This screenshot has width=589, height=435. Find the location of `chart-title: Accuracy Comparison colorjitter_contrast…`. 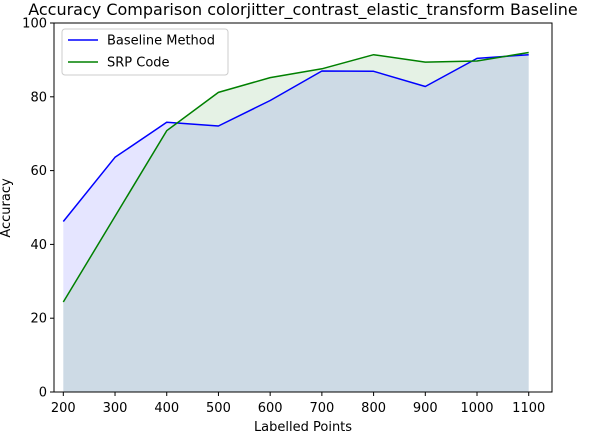

chart-title: Accuracy Comparison colorjitter_contrast… is located at coordinates (303, 10).